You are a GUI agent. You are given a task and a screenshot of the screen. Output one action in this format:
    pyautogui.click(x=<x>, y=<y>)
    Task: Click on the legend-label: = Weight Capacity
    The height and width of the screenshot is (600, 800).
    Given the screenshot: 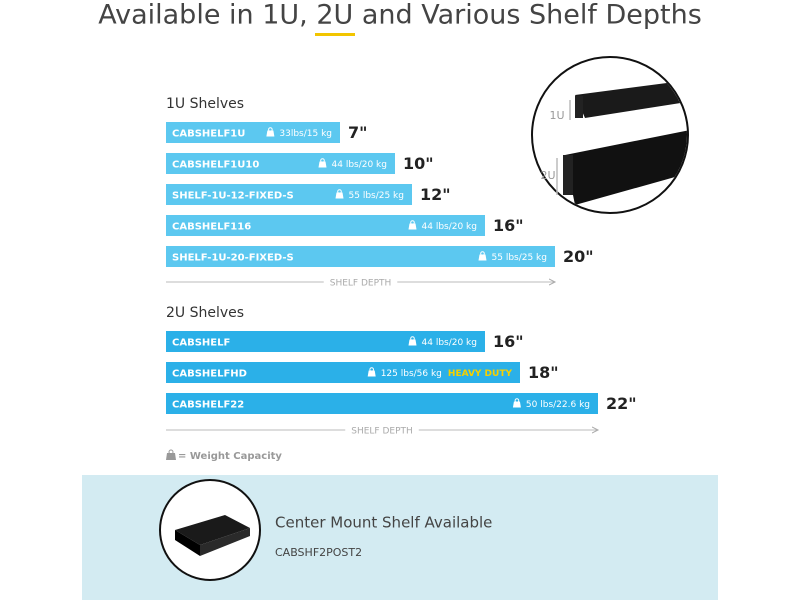 What is the action you would take?
    pyautogui.click(x=230, y=456)
    